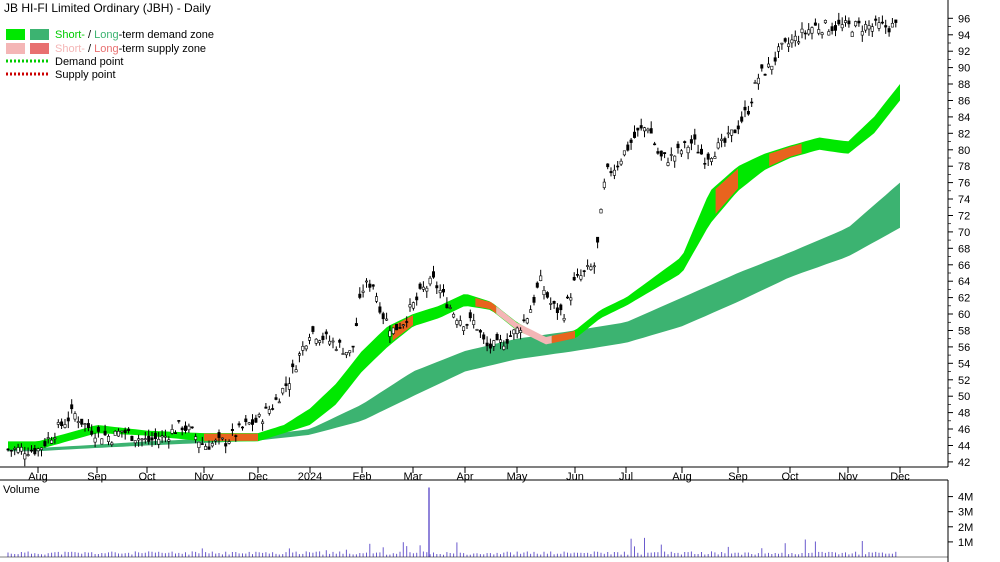  What do you see at coordinates (106, 49) in the screenshot?
I see `legend-supply-long: Long` at bounding box center [106, 49].